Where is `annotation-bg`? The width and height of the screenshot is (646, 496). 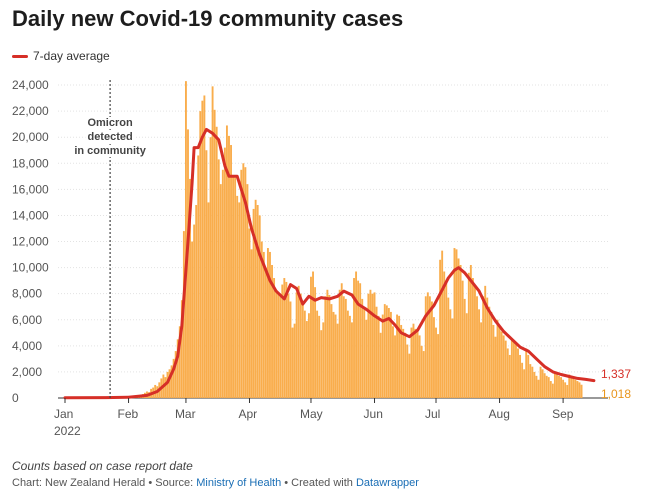
annotation-bg is located at coordinates (110, 151).